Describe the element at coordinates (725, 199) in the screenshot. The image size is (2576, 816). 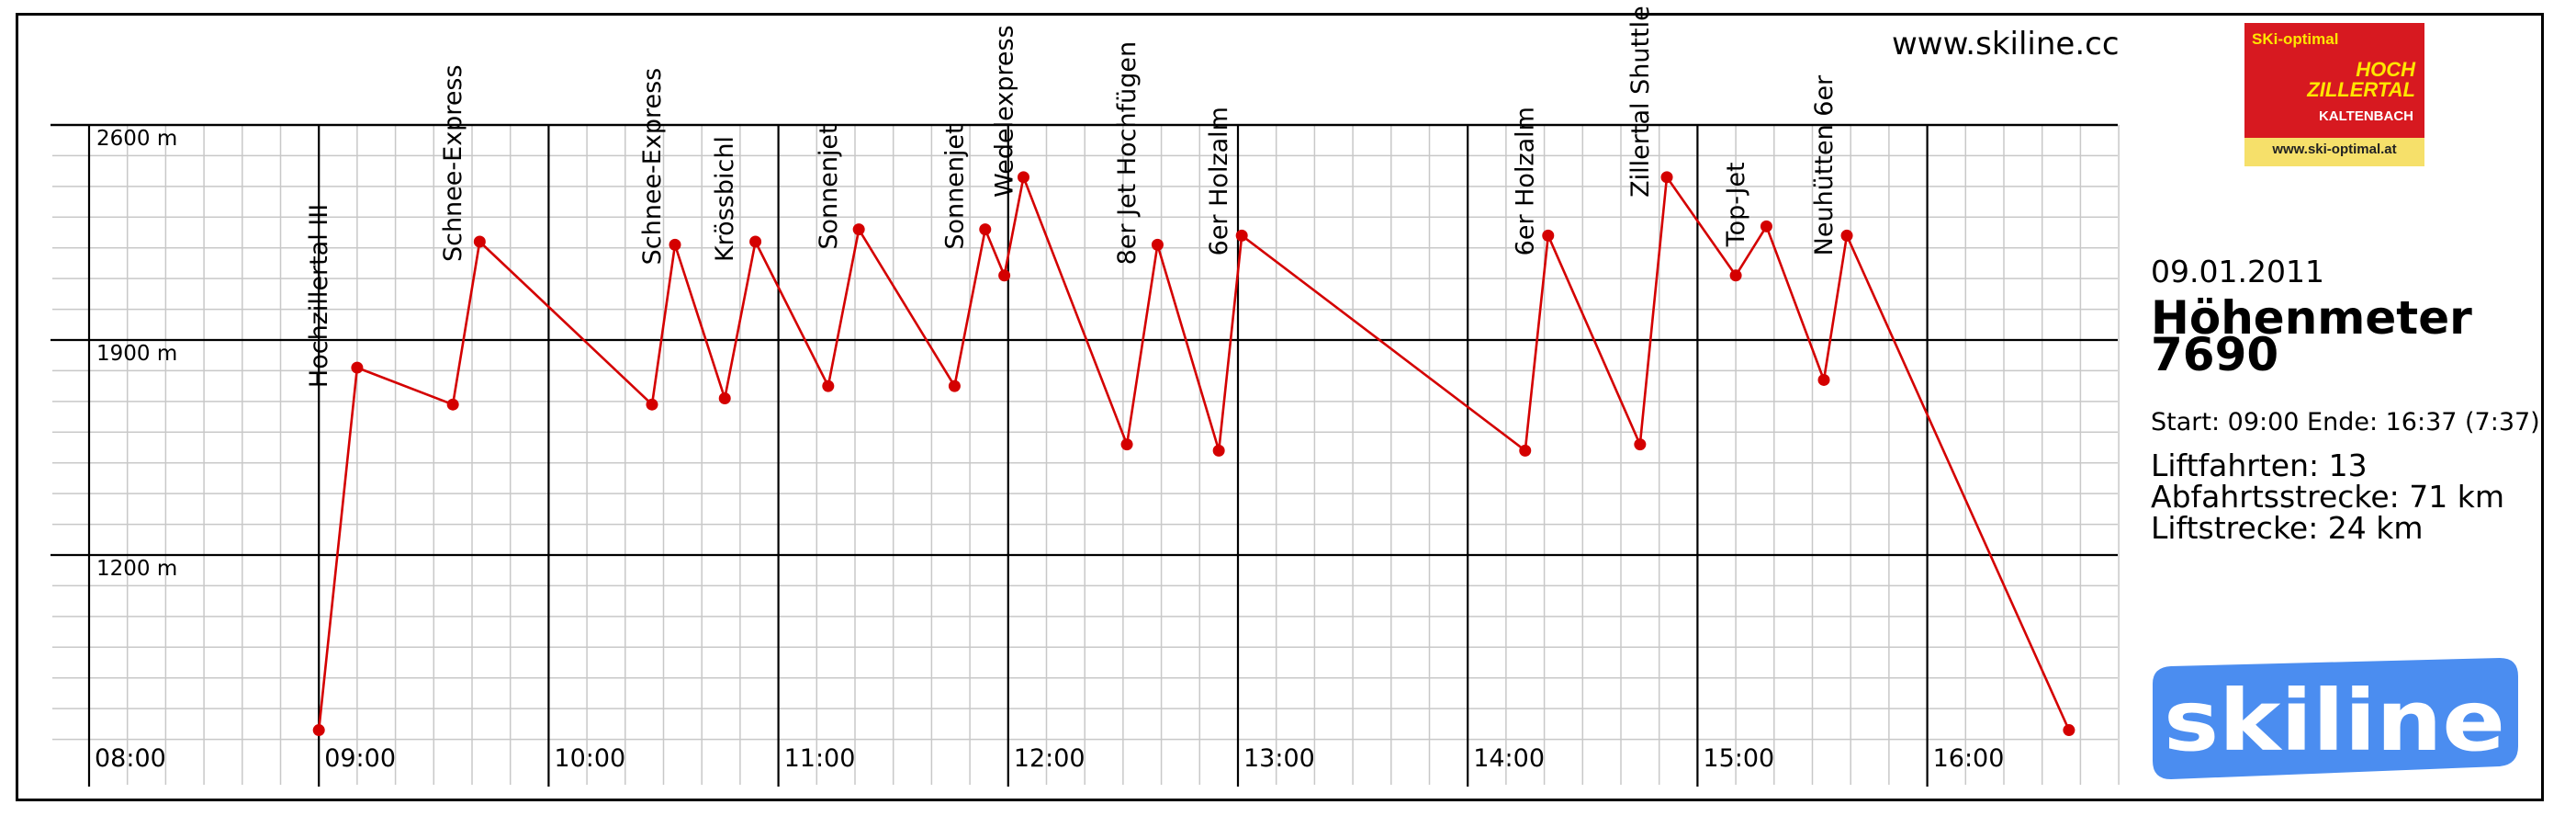
I see `lift-annotation: Krössbichl` at that location.